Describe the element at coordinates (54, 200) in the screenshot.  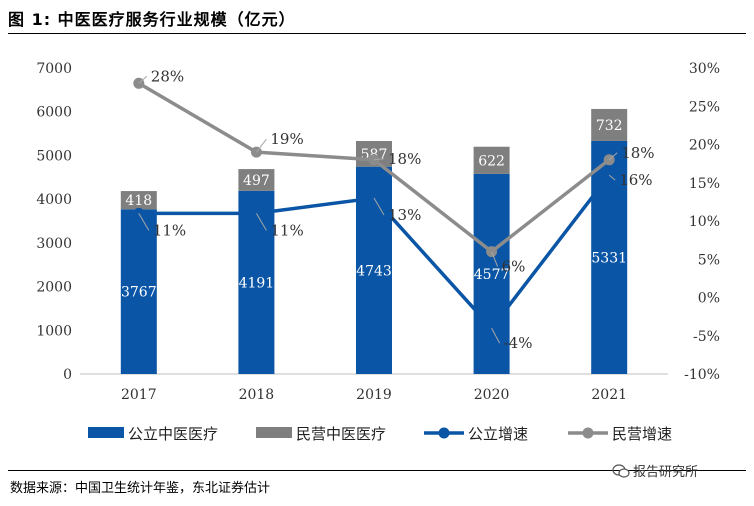
I see `y-left-tick-label: 4000` at that location.